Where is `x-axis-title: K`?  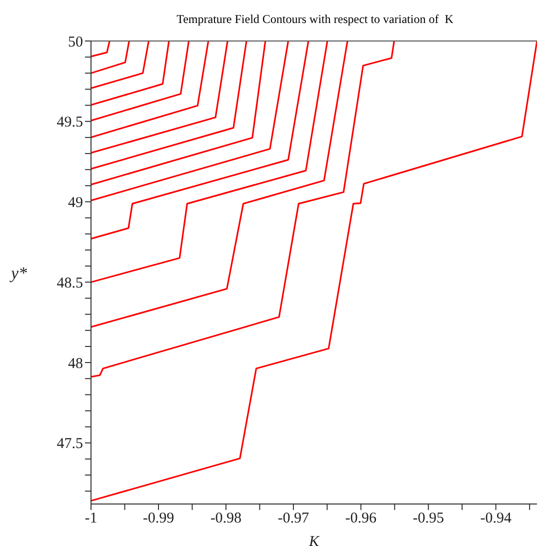 x-axis-title: K is located at coordinates (314, 540).